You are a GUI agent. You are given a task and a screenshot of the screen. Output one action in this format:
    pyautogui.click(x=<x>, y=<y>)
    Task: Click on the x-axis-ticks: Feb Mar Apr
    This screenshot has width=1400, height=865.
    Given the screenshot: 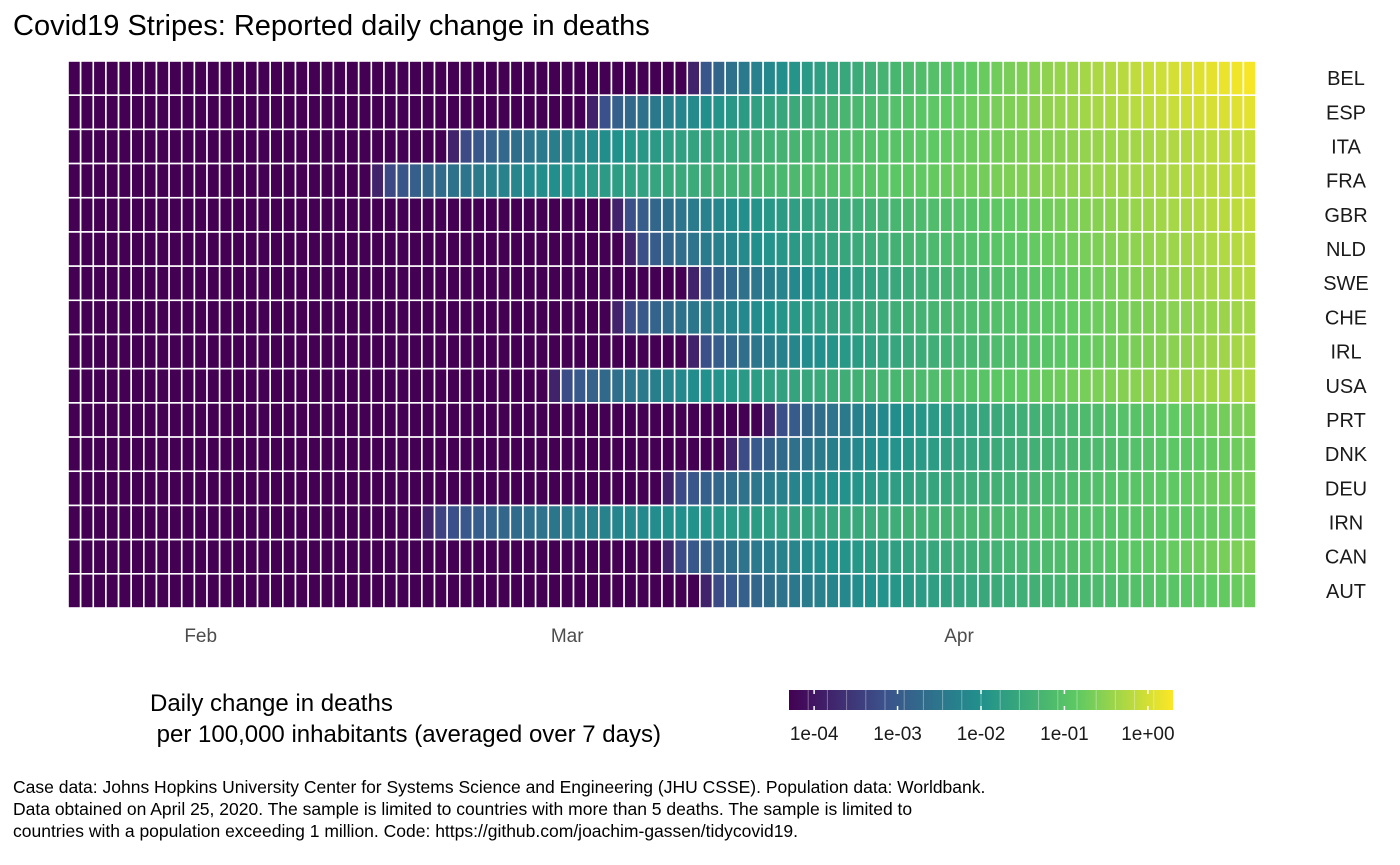 What is the action you would take?
    pyautogui.click(x=579, y=636)
    